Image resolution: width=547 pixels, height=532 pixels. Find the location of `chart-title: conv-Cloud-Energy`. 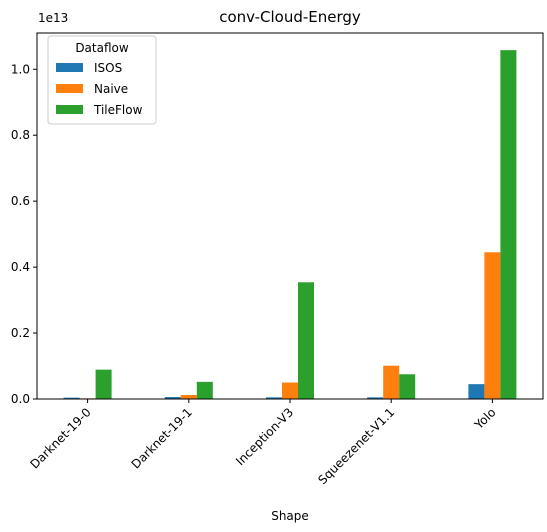

chart-title: conv-Cloud-Energy is located at coordinates (290, 17).